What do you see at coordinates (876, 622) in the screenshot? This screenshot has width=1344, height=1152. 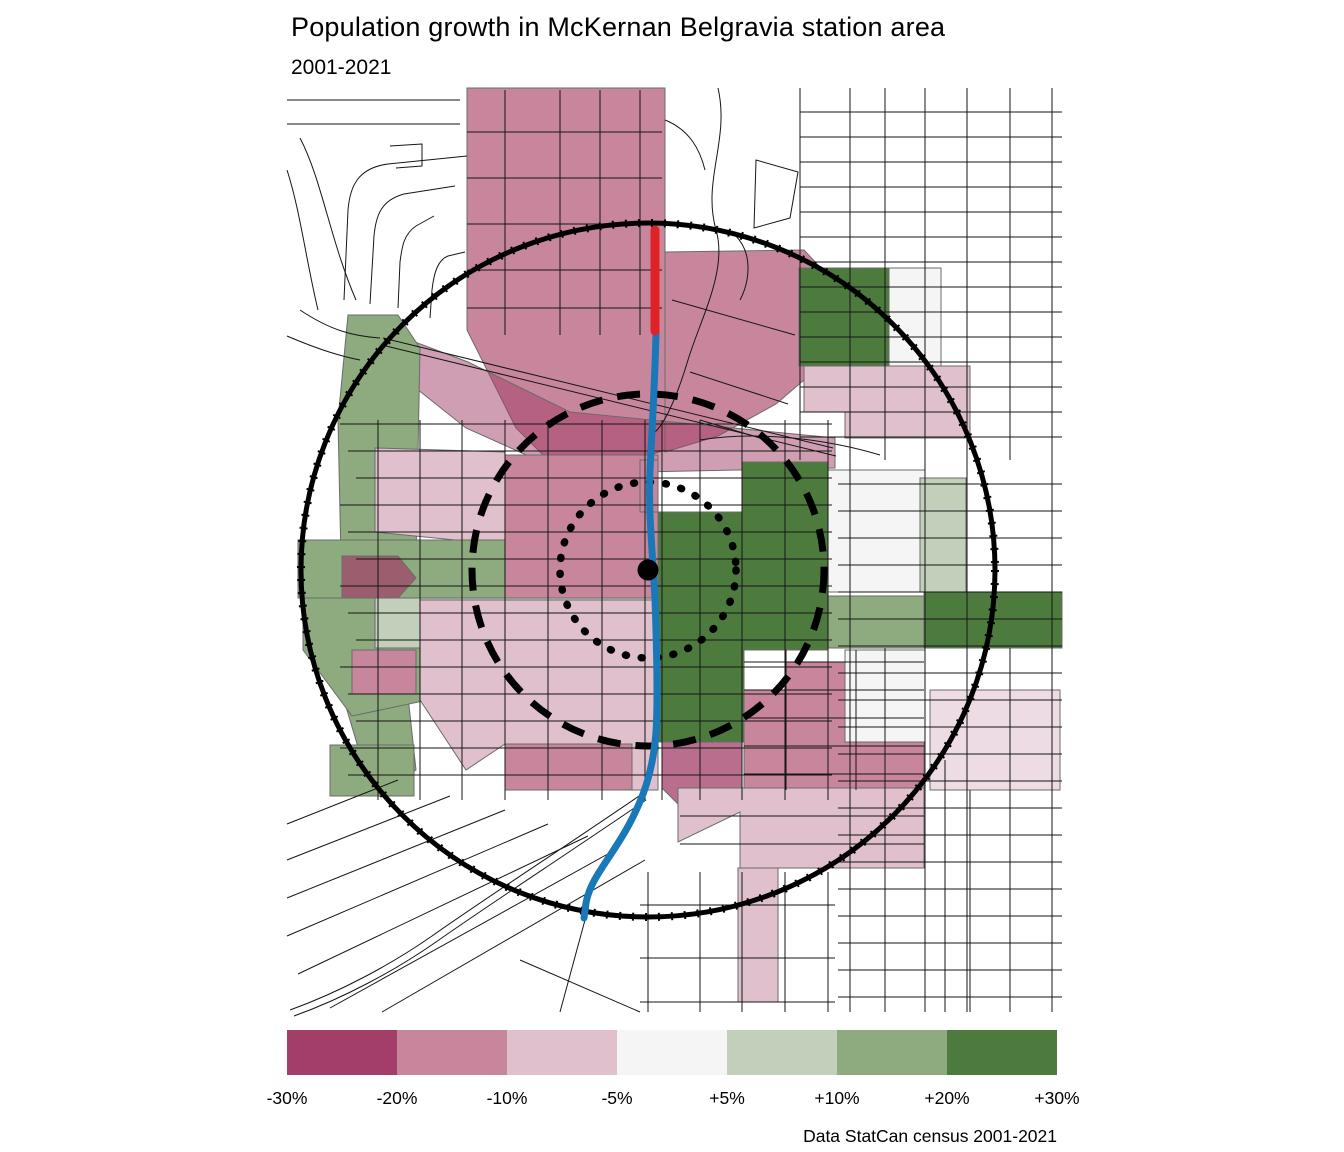 I see `region-east-green-link` at bounding box center [876, 622].